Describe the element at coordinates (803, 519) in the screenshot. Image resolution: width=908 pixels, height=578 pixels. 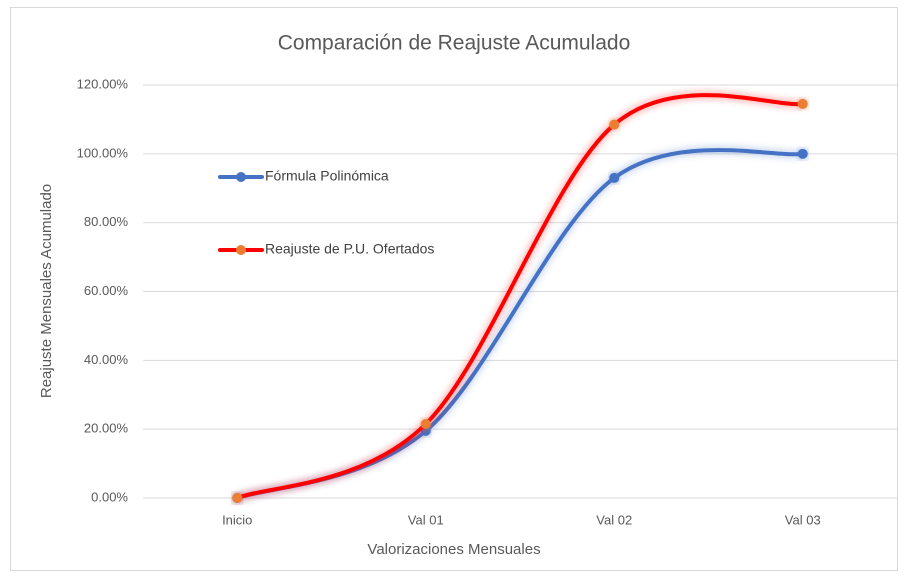
I see `x-tick-label: Val 03` at that location.